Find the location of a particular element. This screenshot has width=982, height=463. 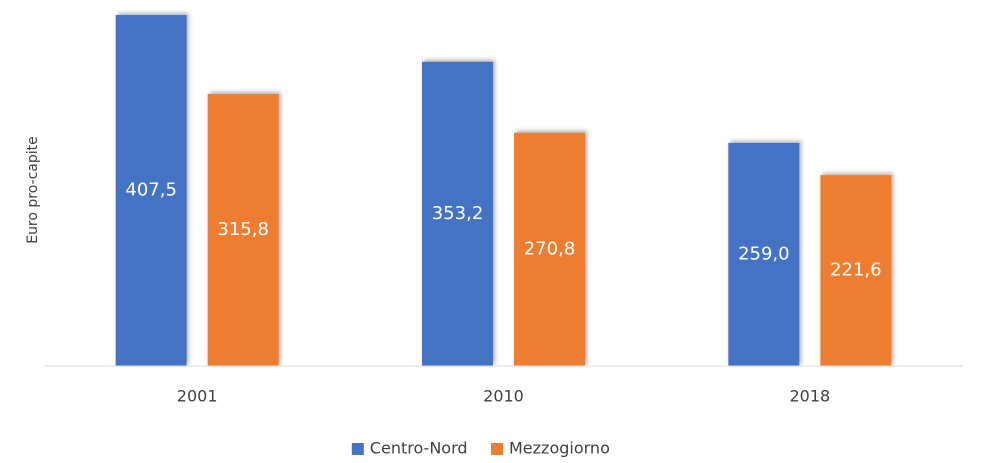

data-label: 259,0 is located at coordinates (764, 253).